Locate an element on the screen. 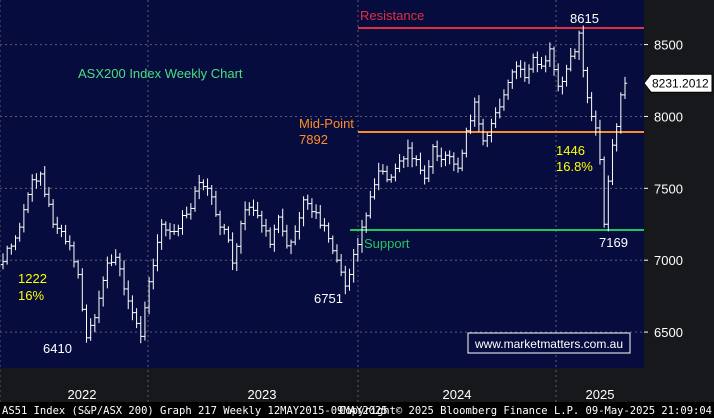 The height and width of the screenshot is (418, 714). low-2025-annotation: 7169 is located at coordinates (613, 242).